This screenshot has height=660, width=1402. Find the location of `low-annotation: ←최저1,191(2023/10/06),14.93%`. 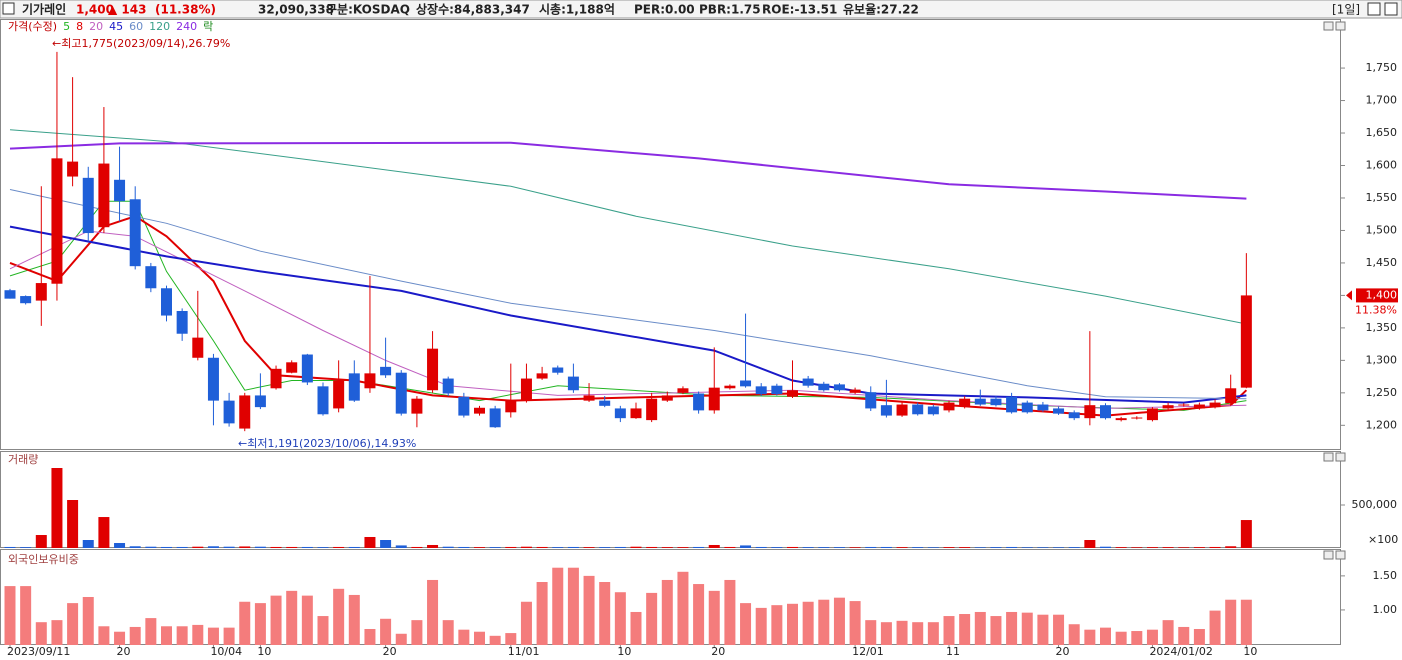

low-annotation: ←최저1,191(2023/10/06),14.93% is located at coordinates (327, 443).